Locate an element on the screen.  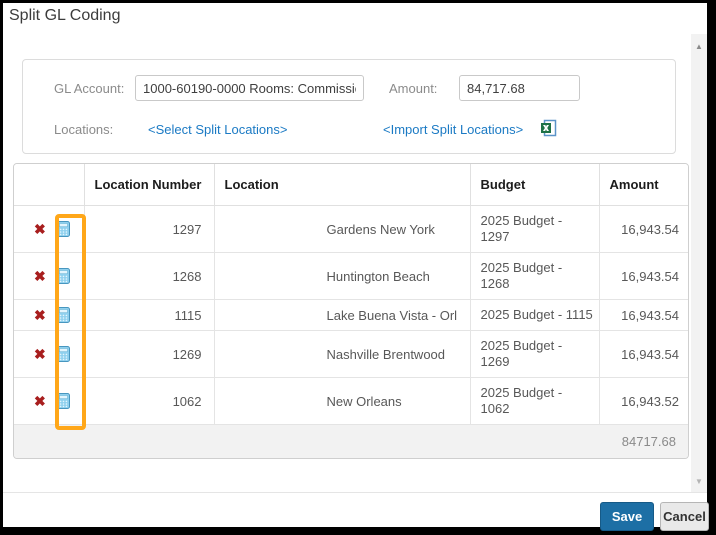
excel-icon is located at coordinates (549, 128).